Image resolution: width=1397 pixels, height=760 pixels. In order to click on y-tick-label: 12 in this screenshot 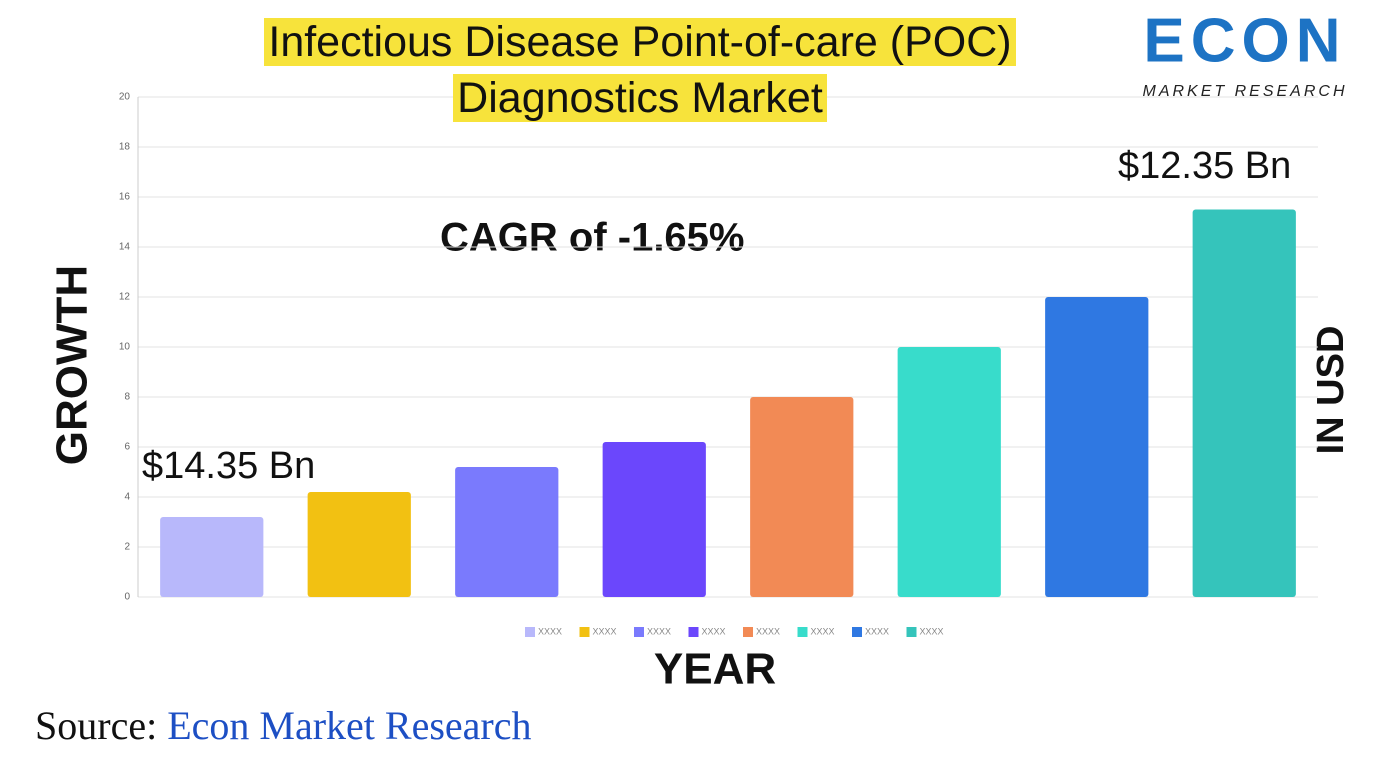, I will do `click(125, 297)`.